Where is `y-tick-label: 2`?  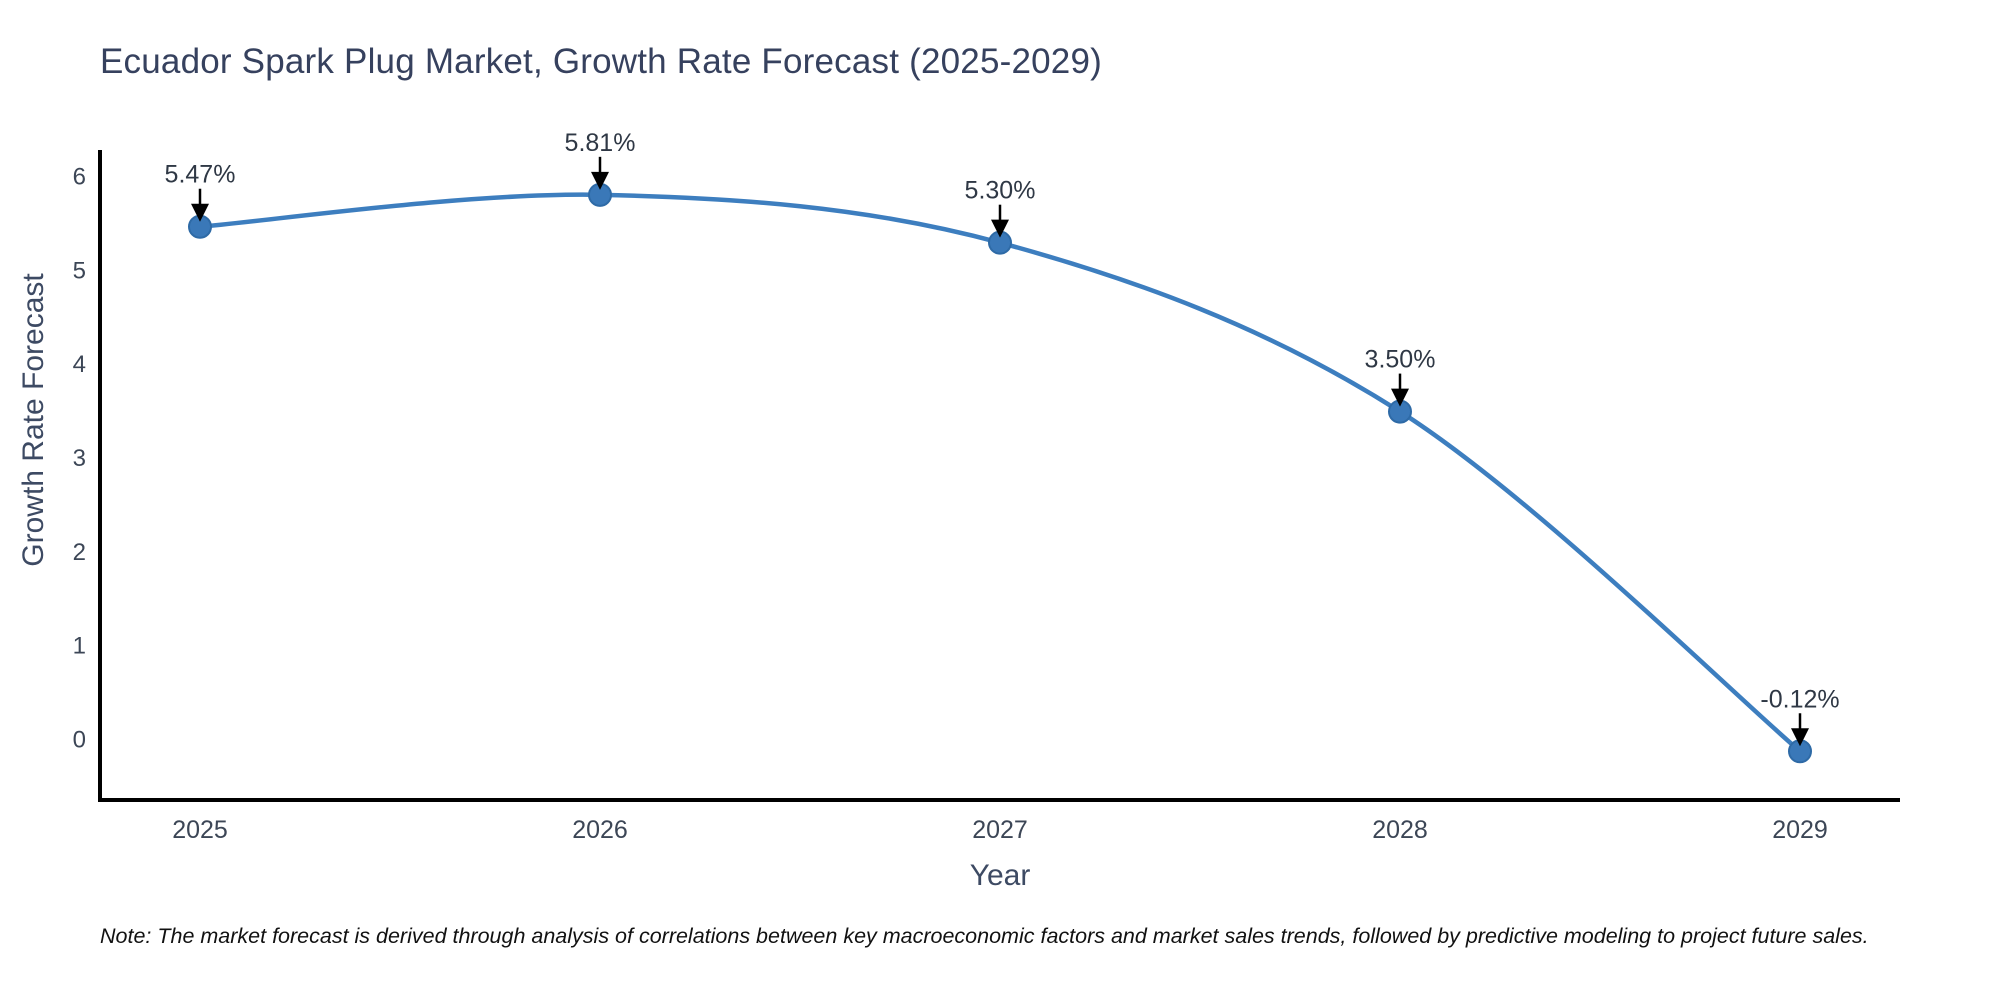 y-tick-label: 2 is located at coordinates (79, 552).